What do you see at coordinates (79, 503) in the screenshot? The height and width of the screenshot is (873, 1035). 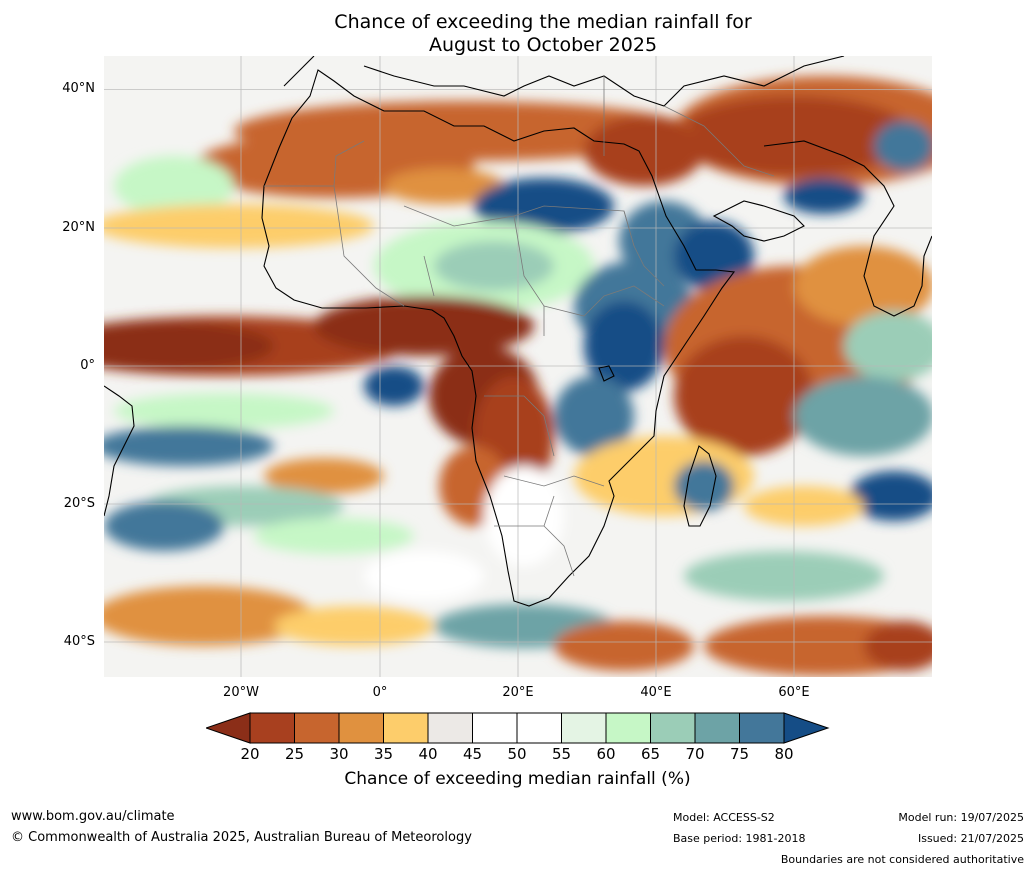 I see `lat-label-20s: 20°S` at bounding box center [79, 503].